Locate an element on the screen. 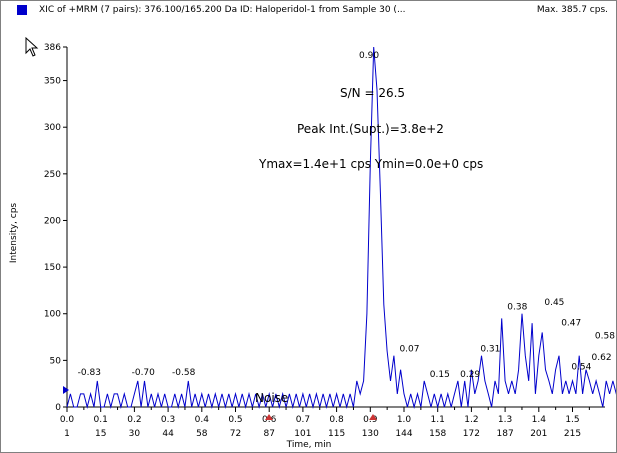 The height and width of the screenshot is (453, 617). integration-start-marker is located at coordinates (269, 417).